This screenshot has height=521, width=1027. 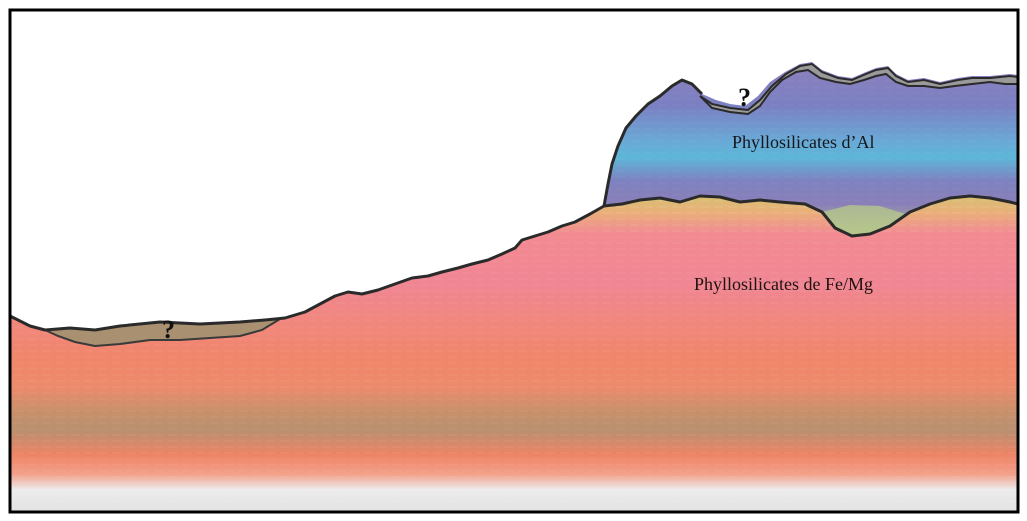 I want to click on unit-contact-line, so click(x=811, y=216).